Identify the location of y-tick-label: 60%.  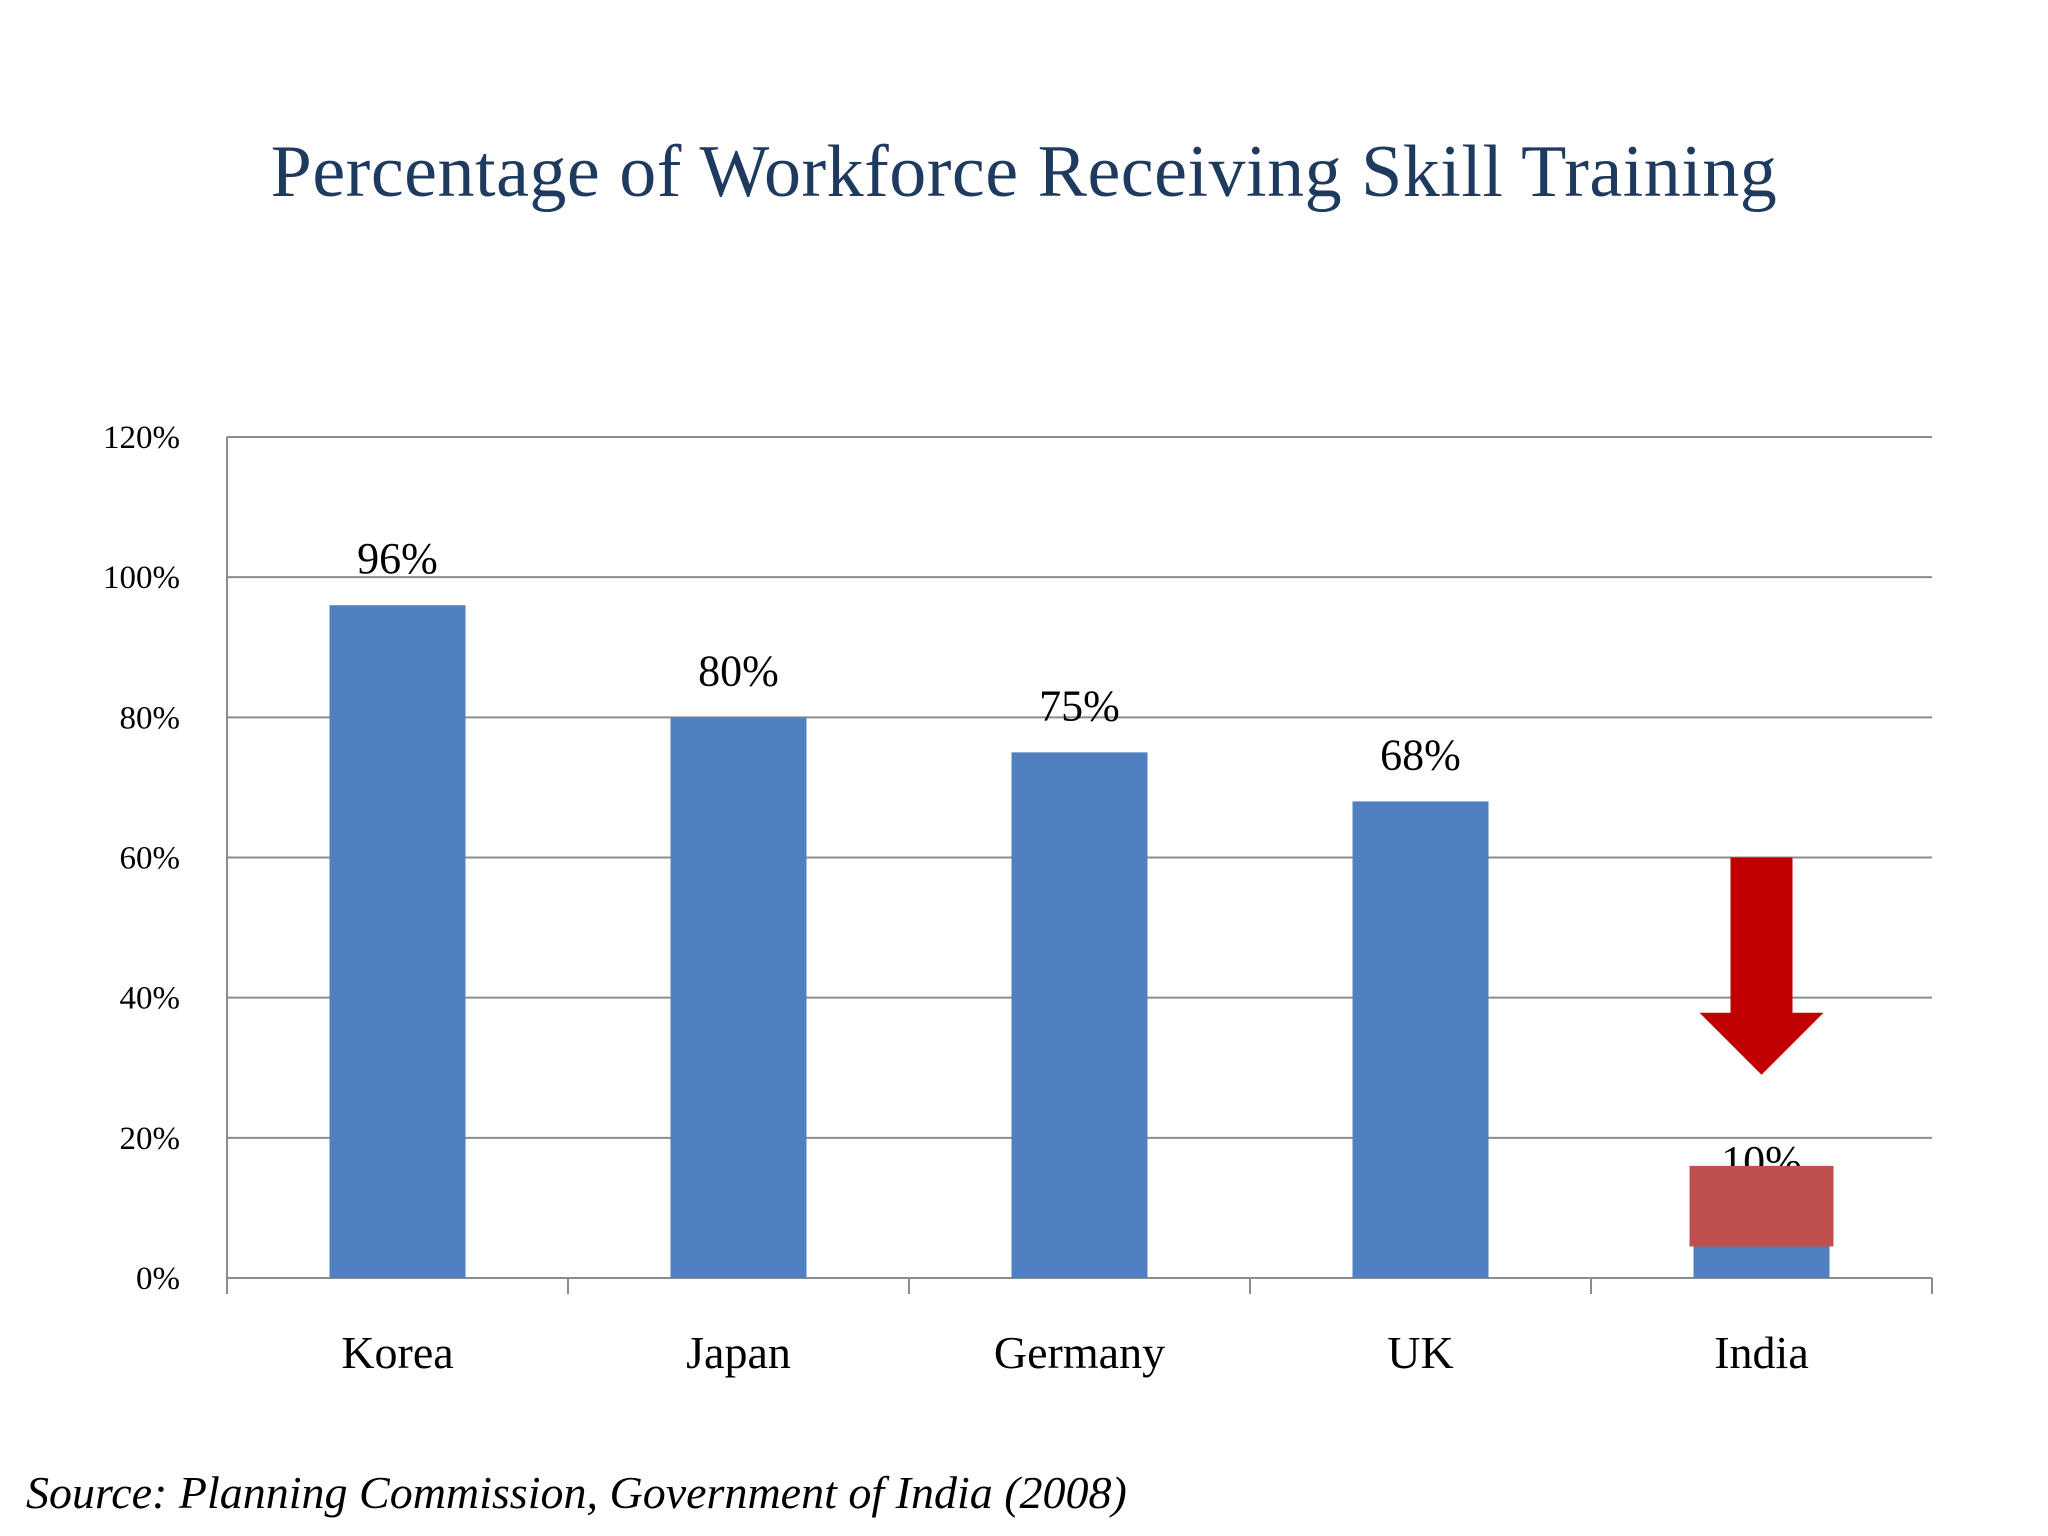
(150, 859).